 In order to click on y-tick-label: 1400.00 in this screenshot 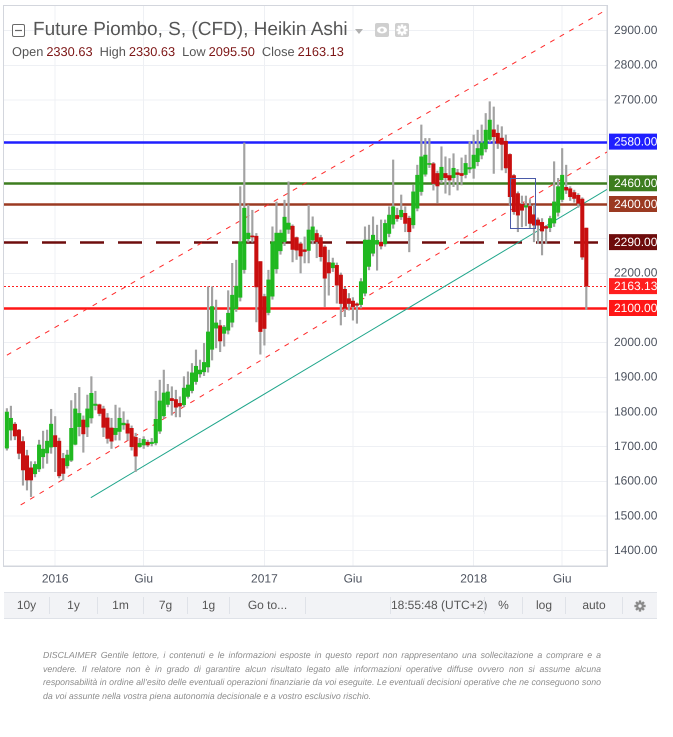, I will do `click(636, 550)`.